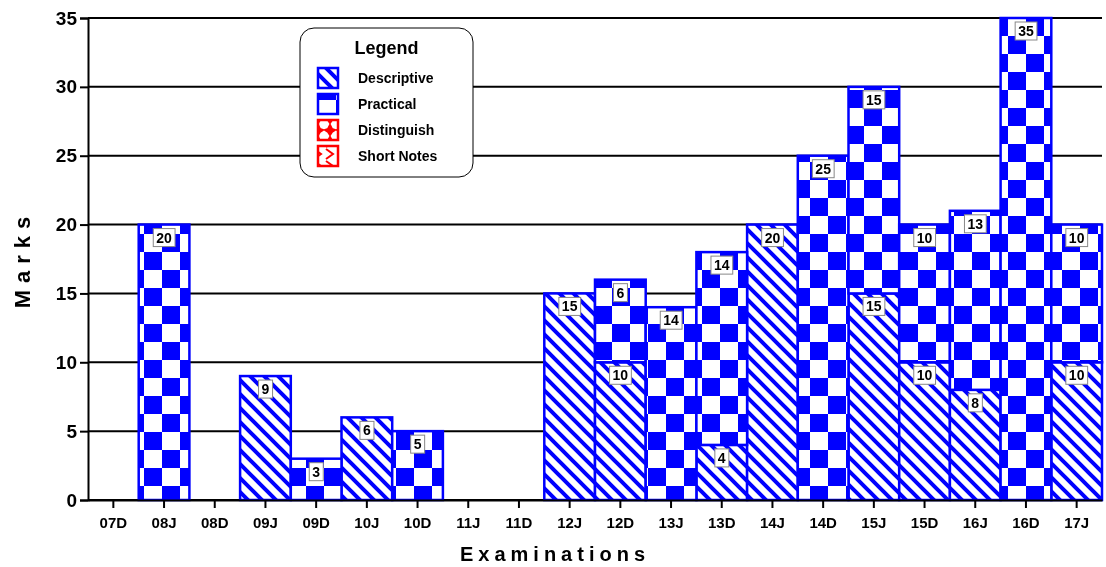  What do you see at coordinates (22, 259) in the screenshot?
I see `y-axis-title: Marks` at bounding box center [22, 259].